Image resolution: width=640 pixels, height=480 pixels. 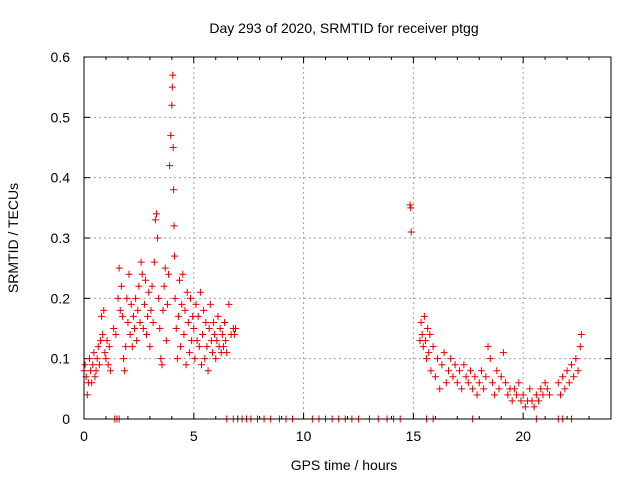 I want to click on y-tick-label: 0.4, so click(x=61, y=178).